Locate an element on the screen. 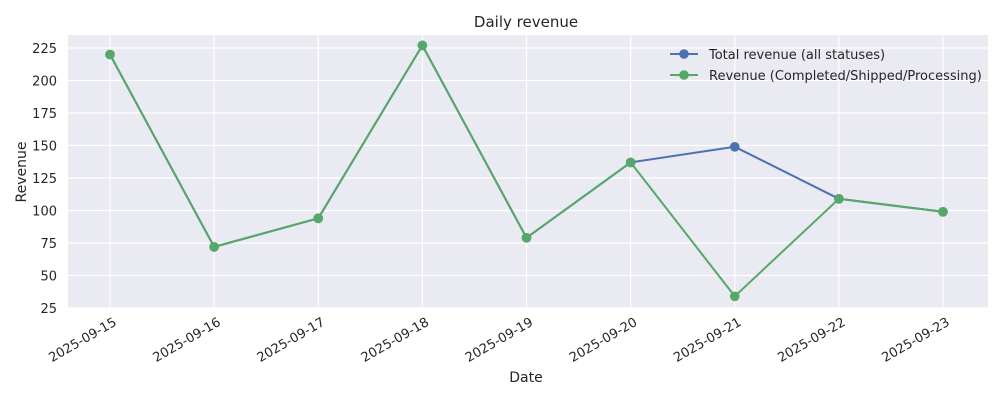  y-tick-label: 175 is located at coordinates (44, 114).